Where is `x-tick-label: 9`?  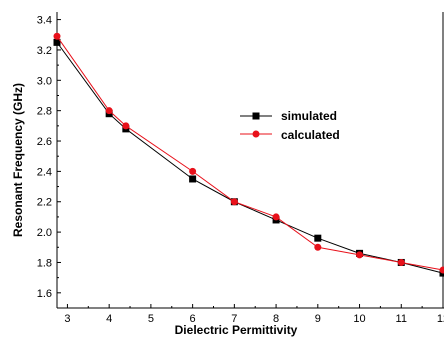 x-tick-label: 9 is located at coordinates (318, 319).